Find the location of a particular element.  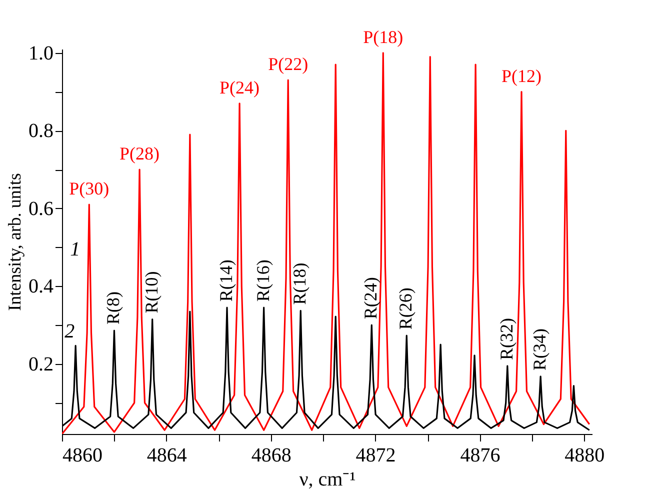

annotation: R(10) is located at coordinates (151, 292).